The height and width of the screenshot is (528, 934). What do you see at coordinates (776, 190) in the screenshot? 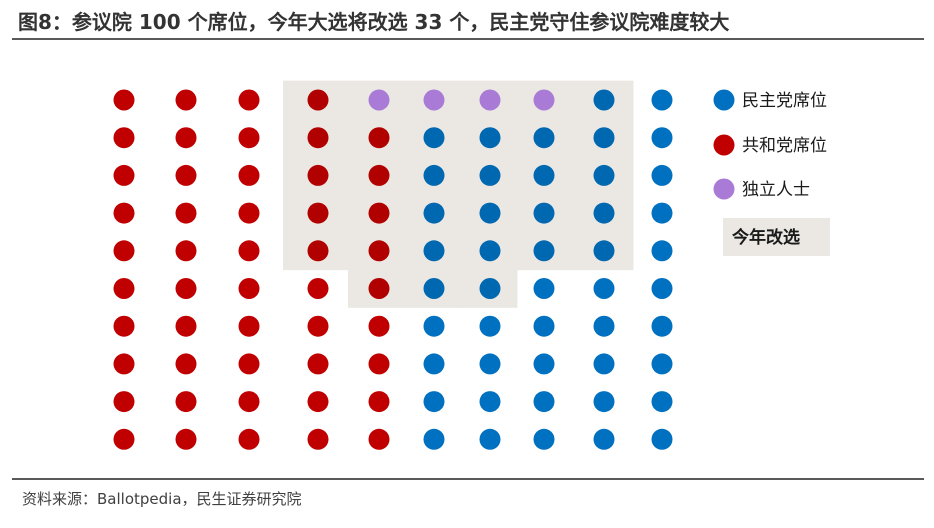
I see `legend-label: 独立人士` at bounding box center [776, 190].